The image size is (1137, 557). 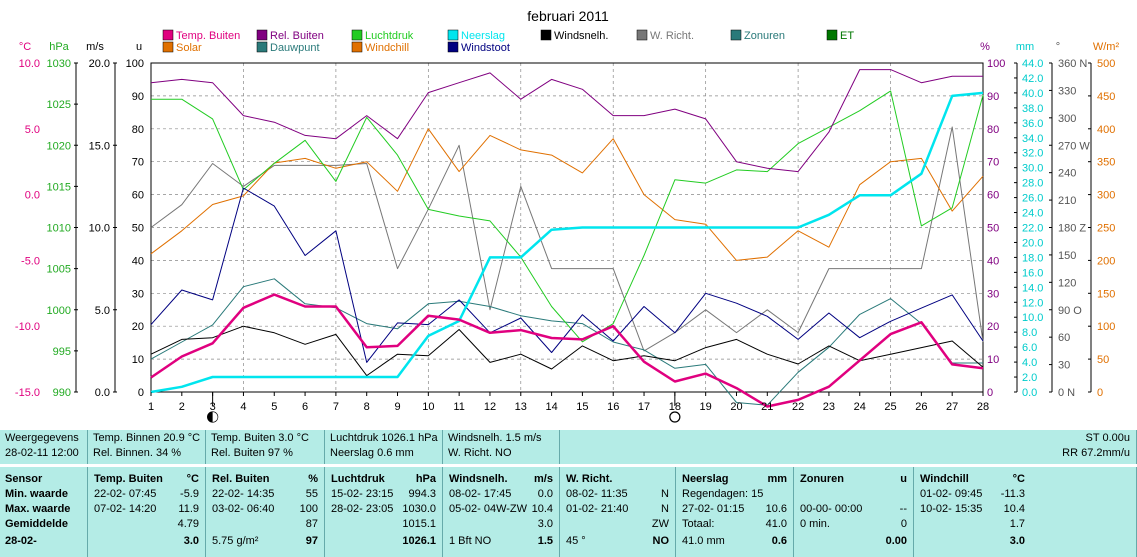 What do you see at coordinates (25, 47) in the screenshot?
I see `left-axis-unit: °C` at bounding box center [25, 47].